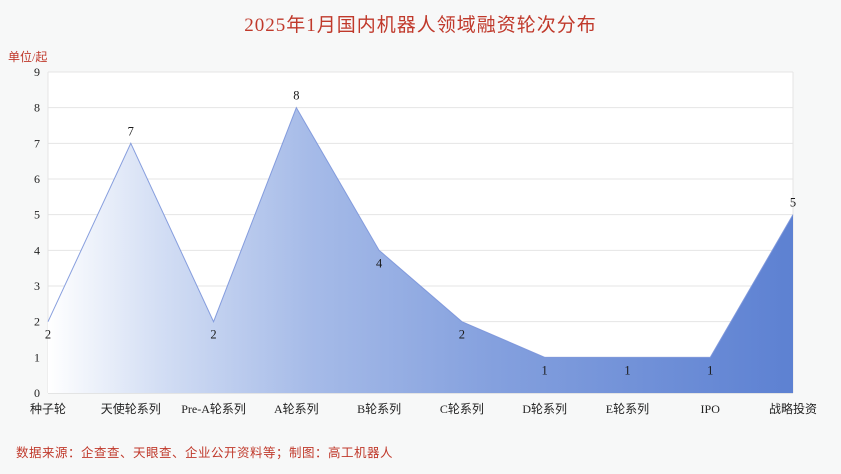 The width and height of the screenshot is (841, 474). Describe the element at coordinates (379, 263) in the screenshot. I see `value-label: 4` at that location.